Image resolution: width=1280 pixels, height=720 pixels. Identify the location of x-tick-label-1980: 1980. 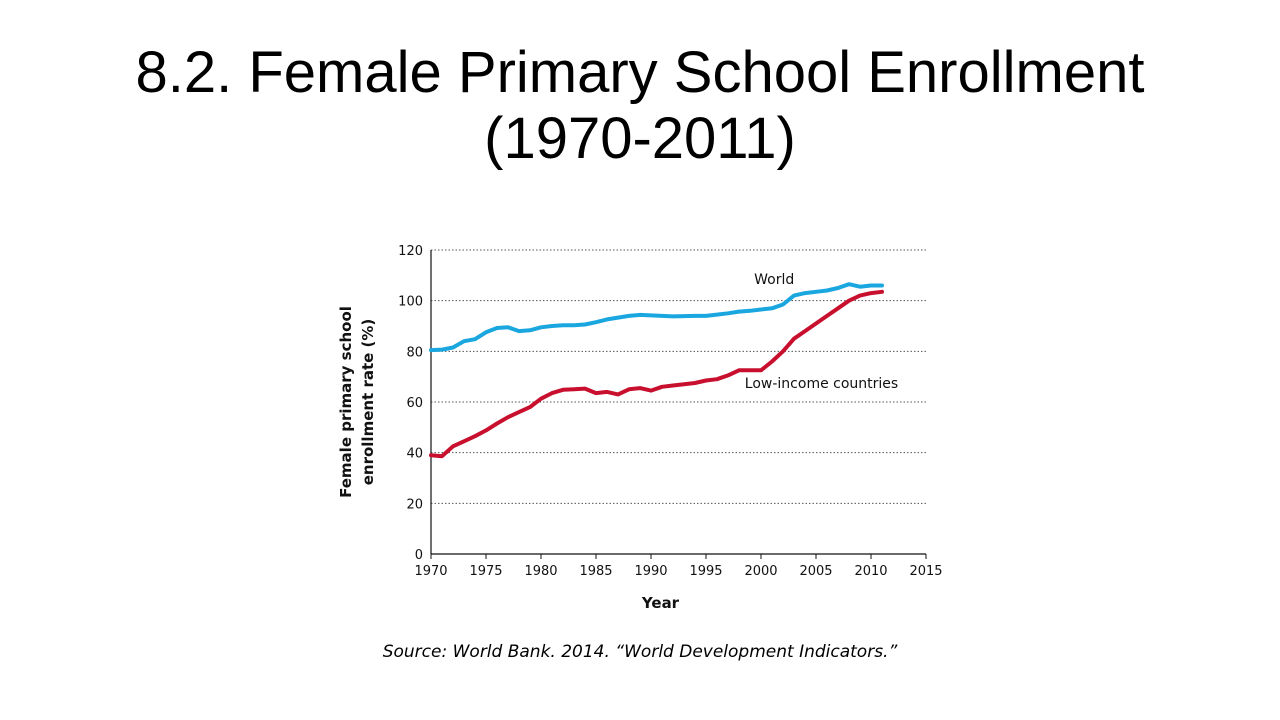
(540, 571).